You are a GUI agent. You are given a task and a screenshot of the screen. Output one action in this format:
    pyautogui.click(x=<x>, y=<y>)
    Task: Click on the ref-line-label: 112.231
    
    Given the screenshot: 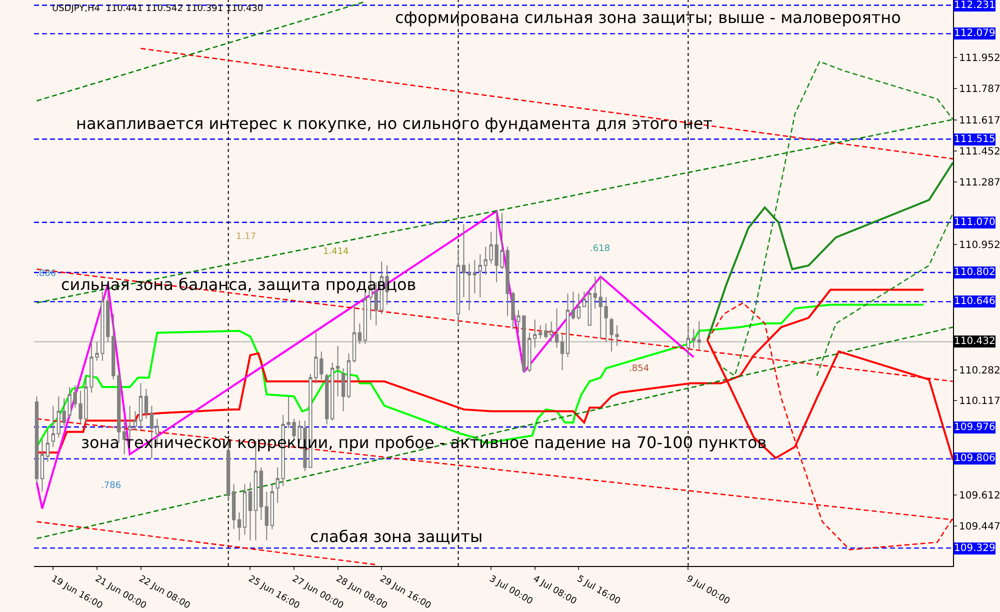 What is the action you would take?
    pyautogui.click(x=975, y=5)
    